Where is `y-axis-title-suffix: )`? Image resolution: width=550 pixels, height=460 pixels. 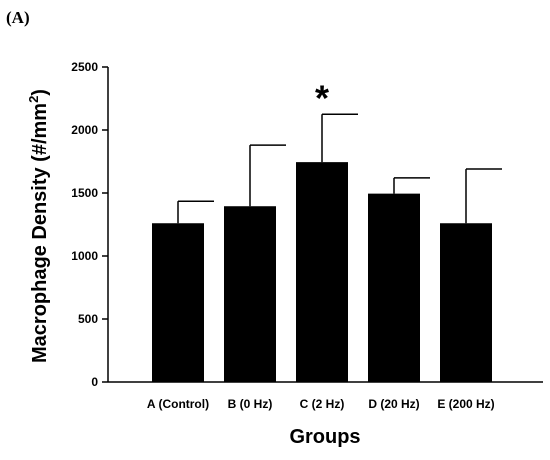
y-axis-title-suffix: ) is located at coordinates (40, 92).